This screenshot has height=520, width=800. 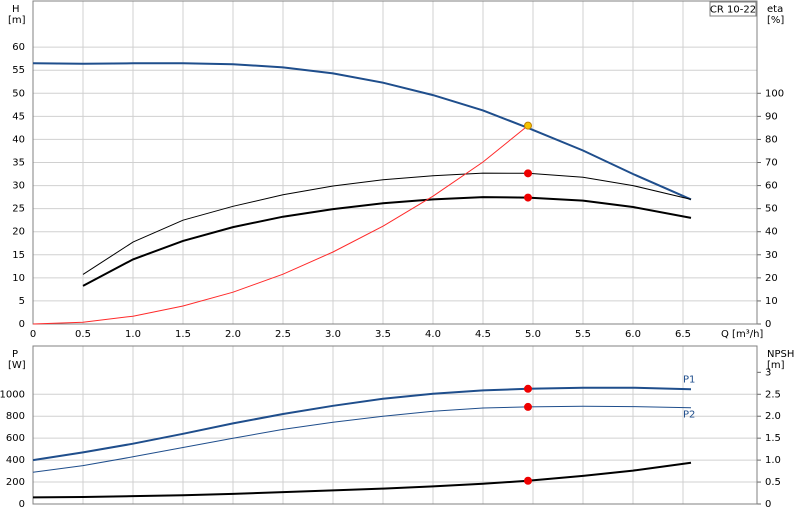 What do you see at coordinates (18, 139) in the screenshot?
I see `y-tick-label: 40` at bounding box center [18, 139].